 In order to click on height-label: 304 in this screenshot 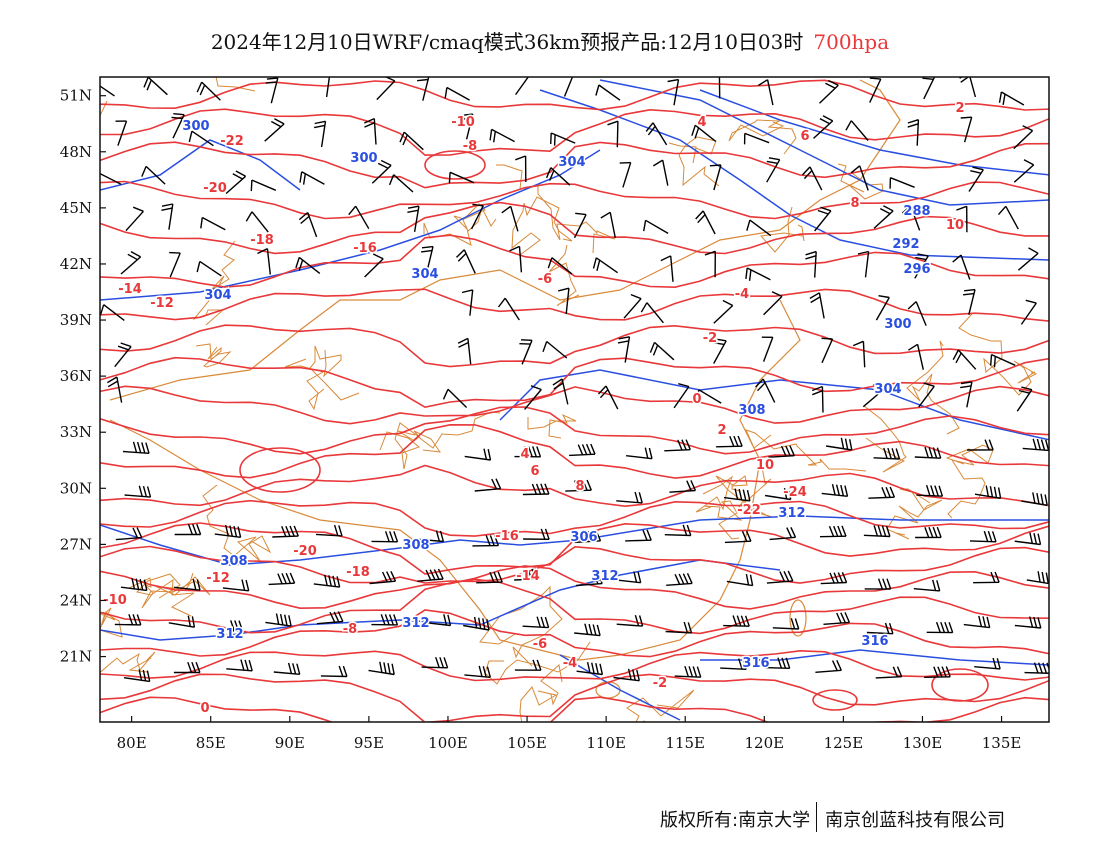, I will do `click(887, 389)`.